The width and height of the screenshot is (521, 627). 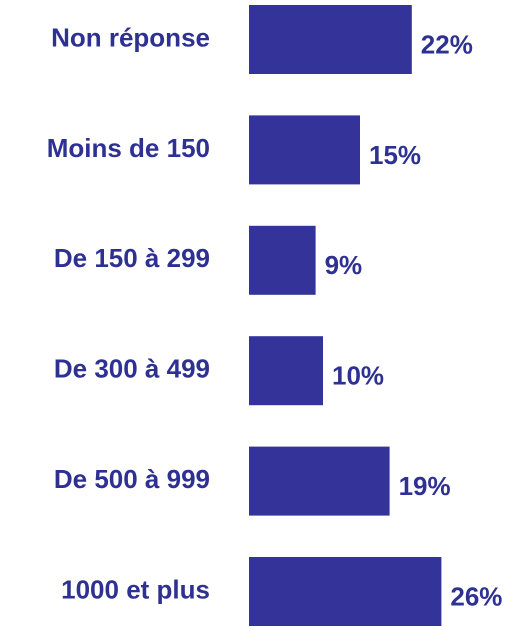 What do you see at coordinates (425, 486) in the screenshot?
I see `value-label: 19%` at bounding box center [425, 486].